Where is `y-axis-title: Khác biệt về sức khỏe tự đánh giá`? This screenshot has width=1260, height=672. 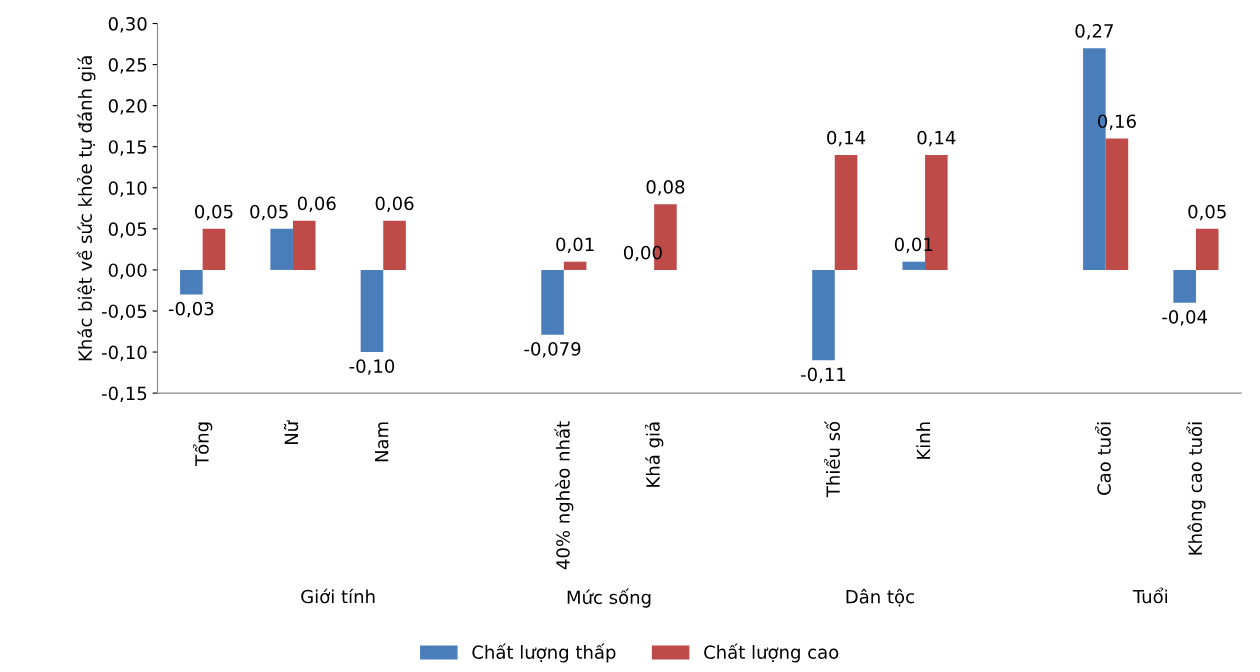
y-axis-title: Khác biệt về sức khỏe tự đánh giá is located at coordinates (86, 208).